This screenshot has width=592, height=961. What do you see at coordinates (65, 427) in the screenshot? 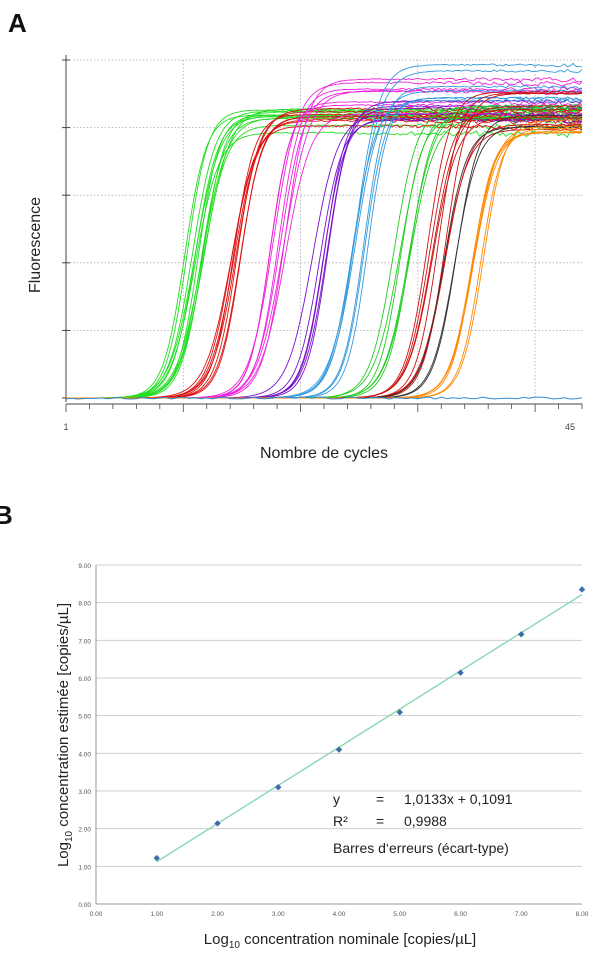
I see `chart-a-x-tick-first: 1` at bounding box center [65, 427].